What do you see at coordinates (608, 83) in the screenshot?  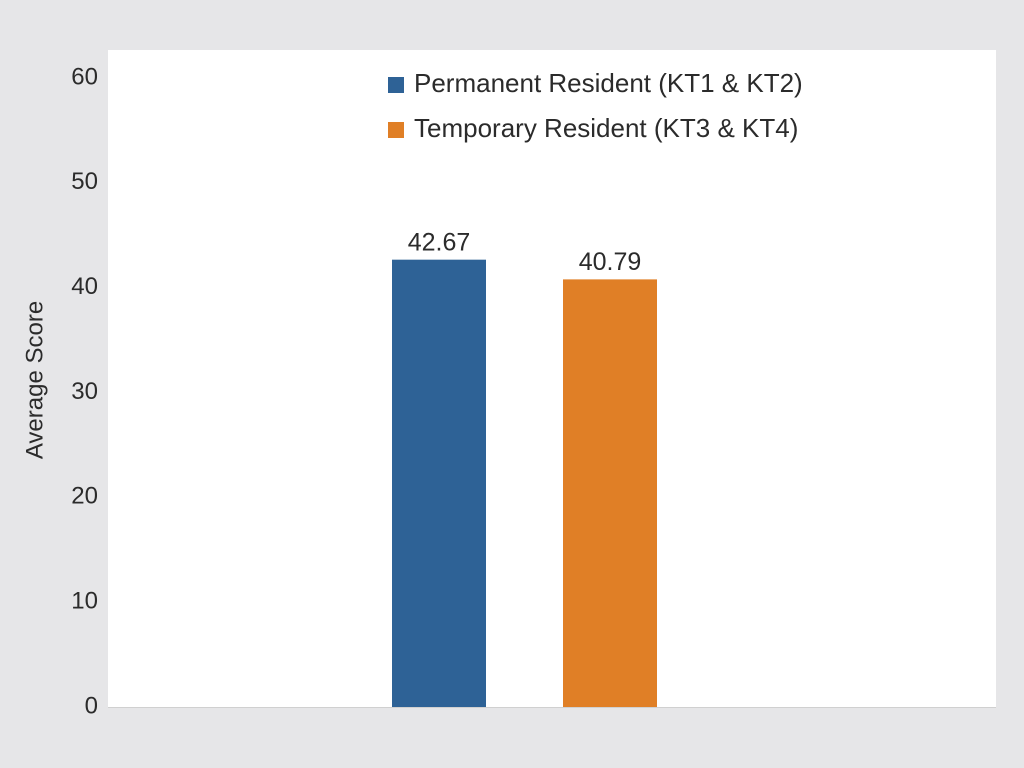 I see `legend-label: Permanent Resident (KT1 & KT2)` at bounding box center [608, 83].